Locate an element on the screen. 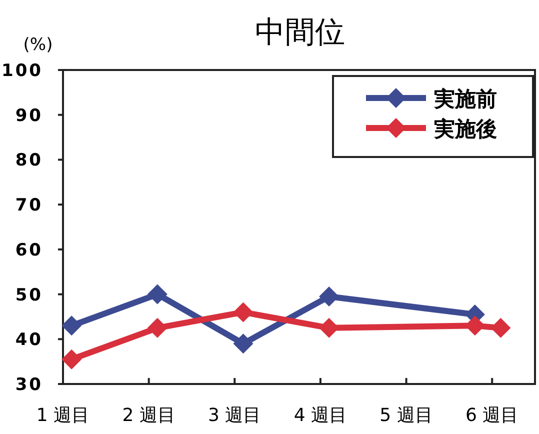 This screenshot has height=434, width=539. legend-label: 実施後 is located at coordinates (465, 129).